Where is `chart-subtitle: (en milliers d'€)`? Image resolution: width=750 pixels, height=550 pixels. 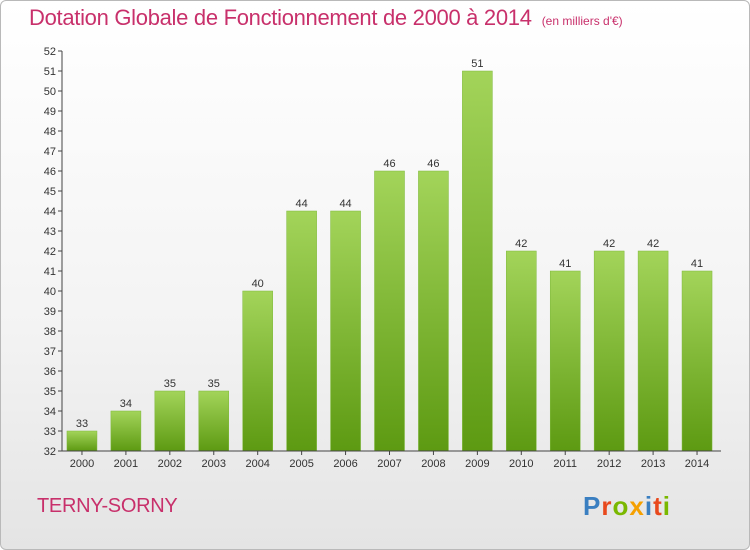
chart-subtitle: (en milliers d'€) is located at coordinates (582, 21).